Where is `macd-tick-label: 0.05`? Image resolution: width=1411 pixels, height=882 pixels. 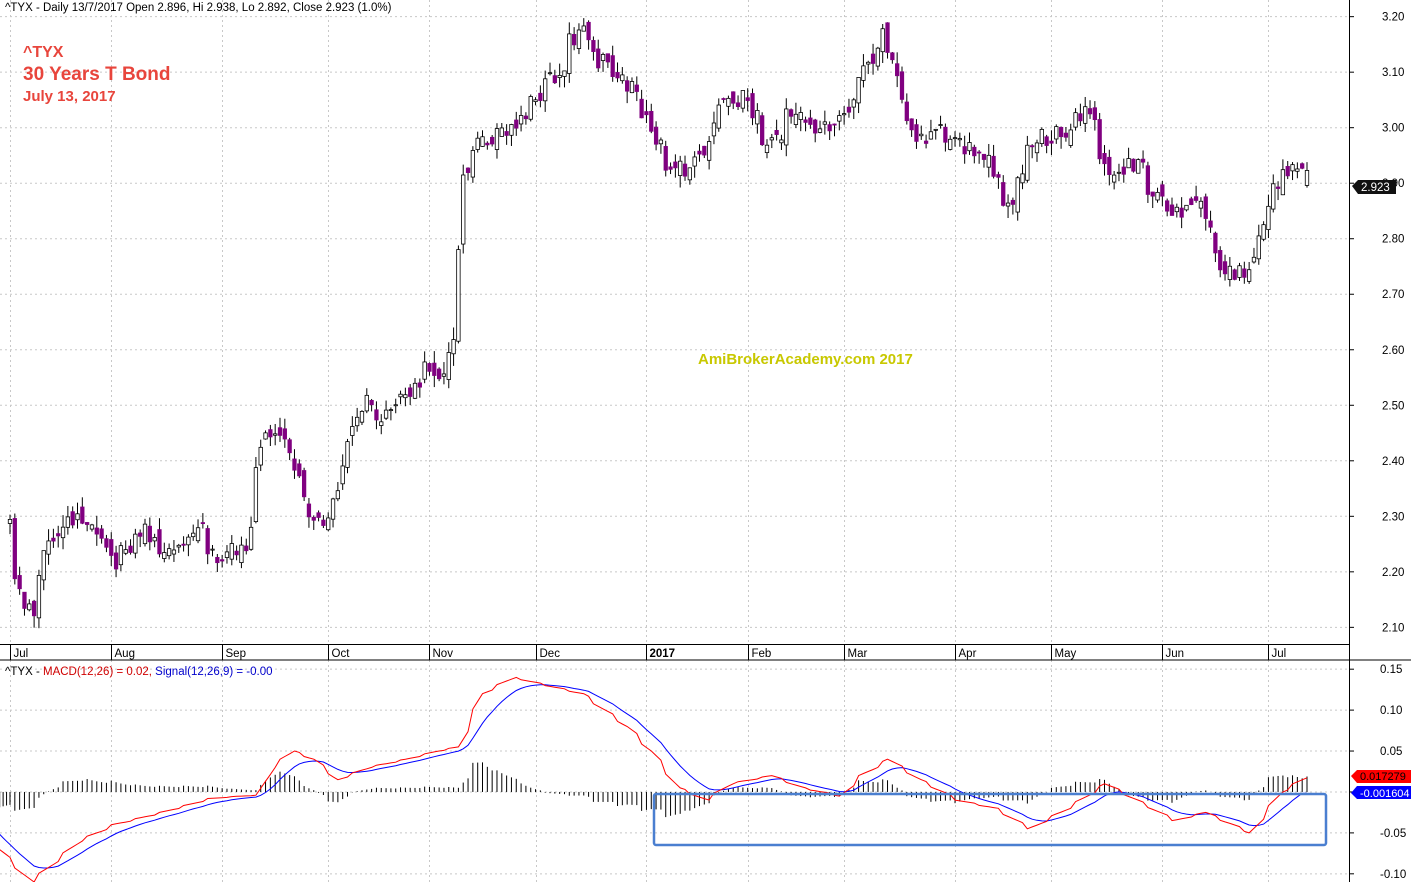 macd-tick-label: 0.05 is located at coordinates (1391, 752).